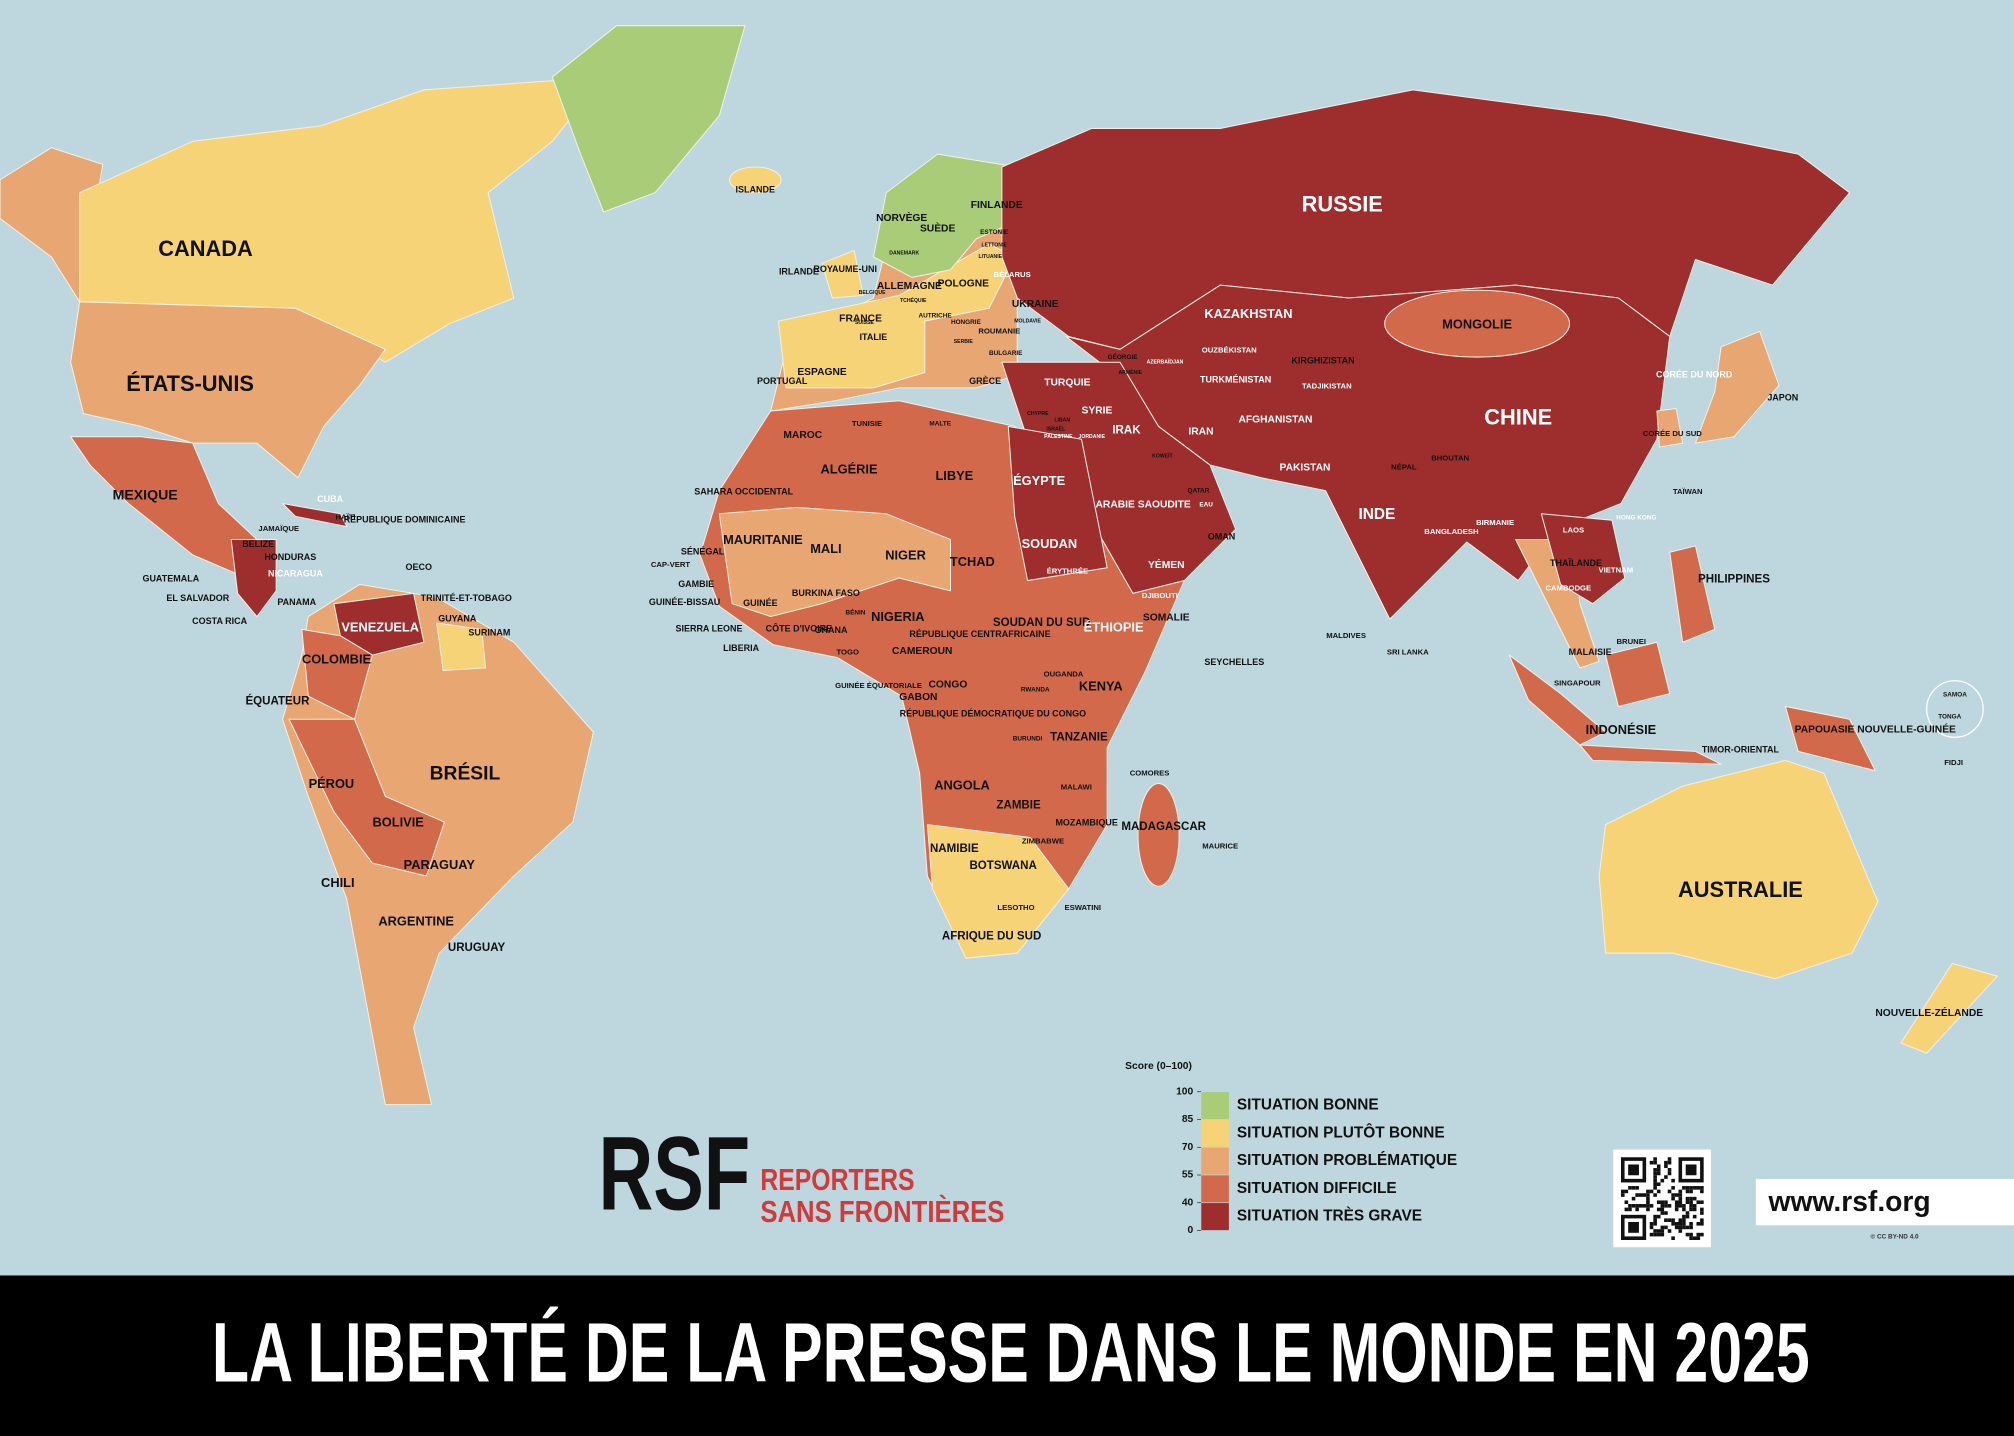  What do you see at coordinates (1076, 786) in the screenshot?
I see `country-label: MALAWI` at bounding box center [1076, 786].